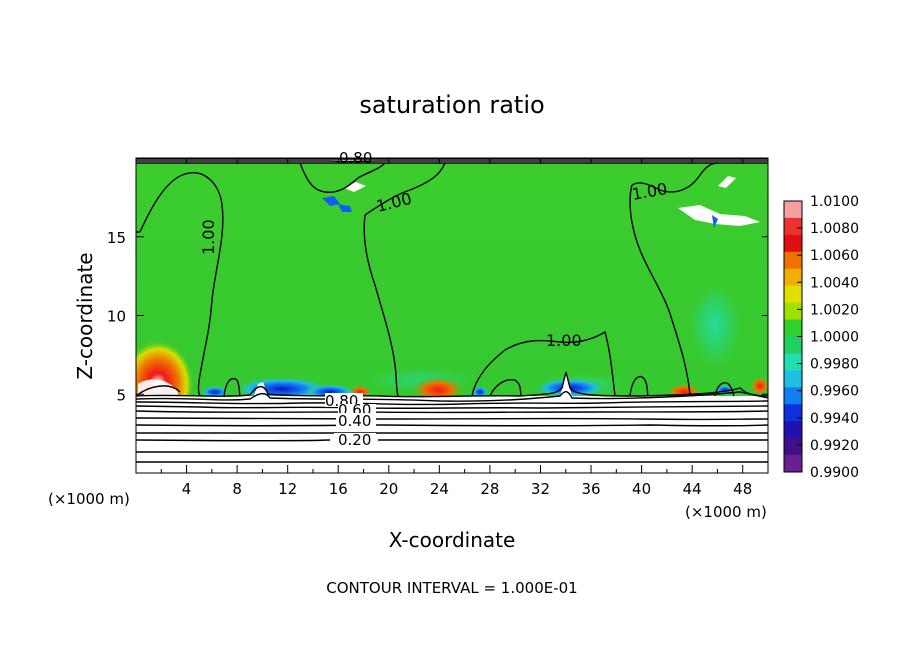 This screenshot has width=904, height=654. Describe the element at coordinates (834, 202) in the screenshot. I see `colorbar-label: 1.0100` at that location.